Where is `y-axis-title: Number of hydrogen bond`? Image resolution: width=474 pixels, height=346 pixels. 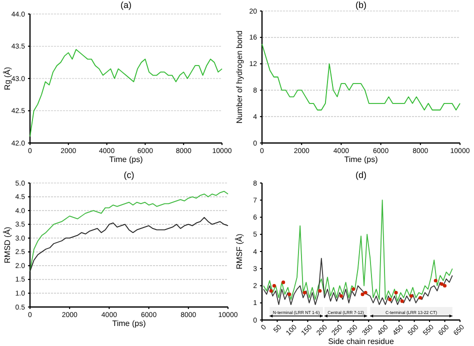
y-axis-title: Number of hydrogen bond is located at coordinates (239, 77).